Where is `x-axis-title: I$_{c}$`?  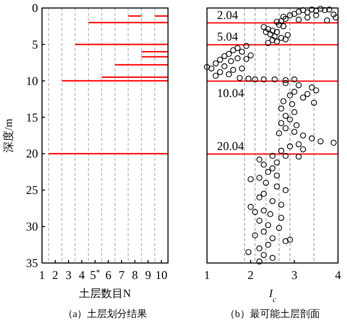 x-axis-title: I$_{c}$ is located at coordinates (272, 296).